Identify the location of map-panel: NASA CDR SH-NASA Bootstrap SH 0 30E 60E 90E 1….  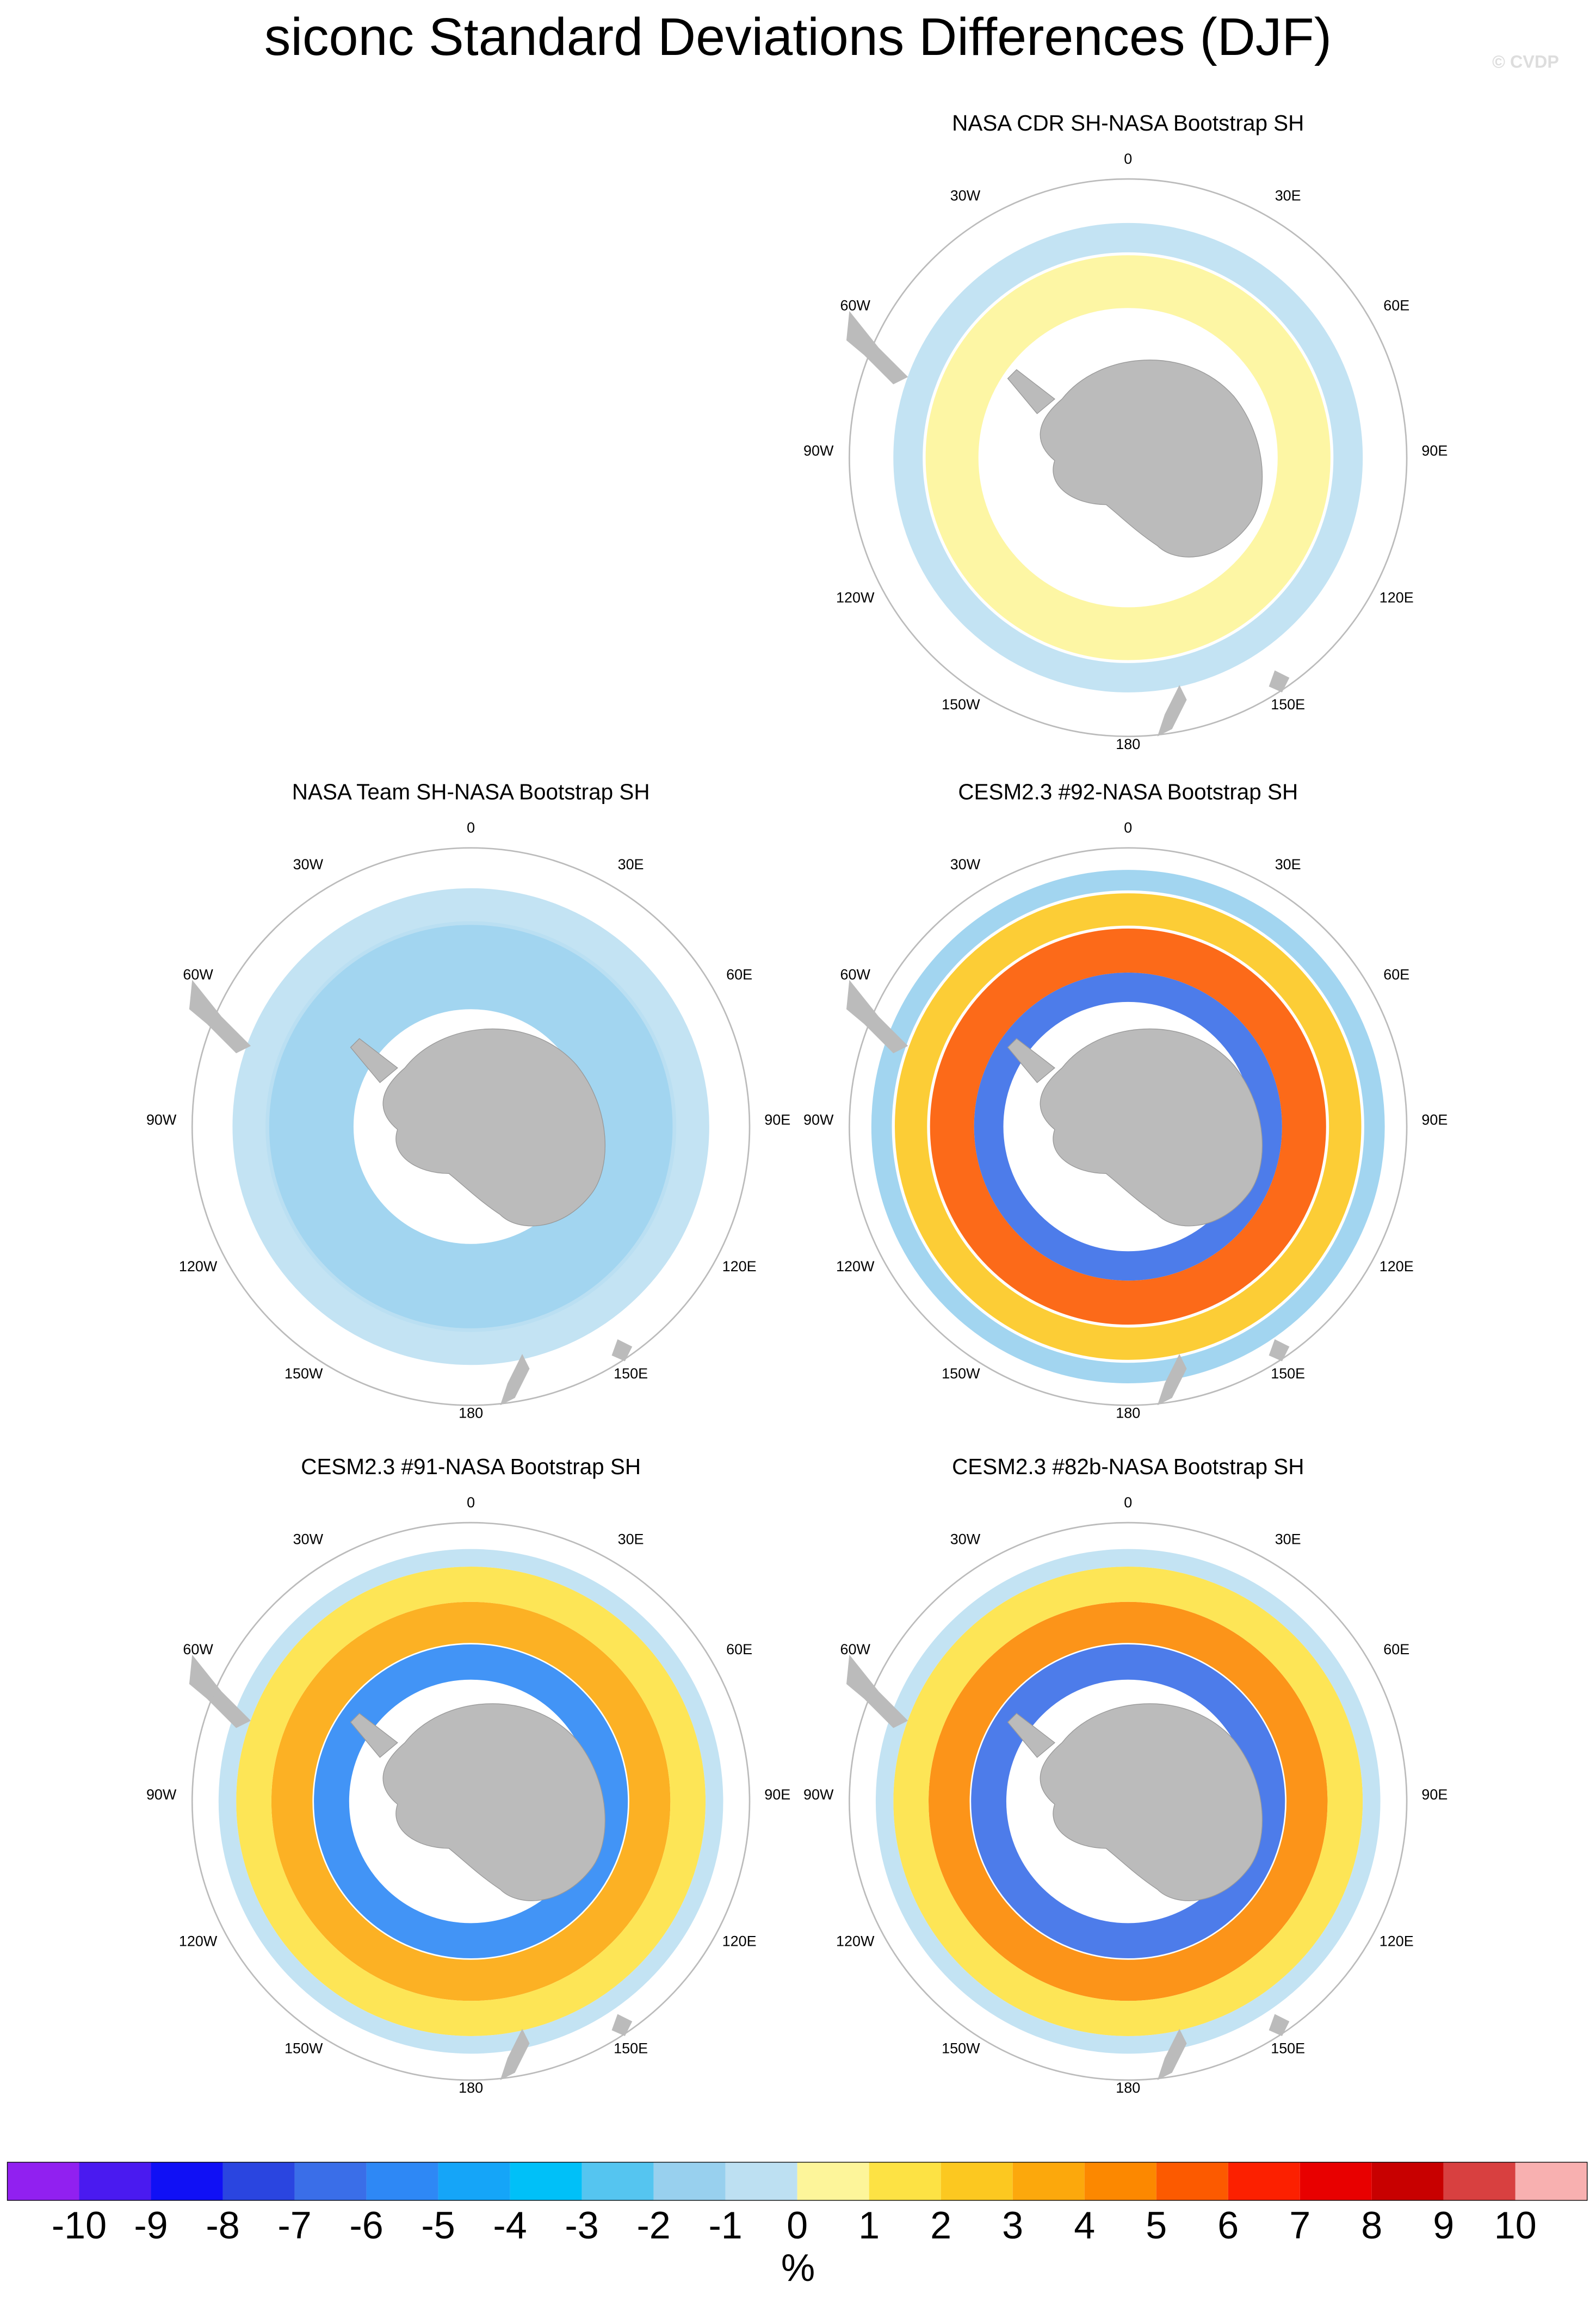
(1125, 431).